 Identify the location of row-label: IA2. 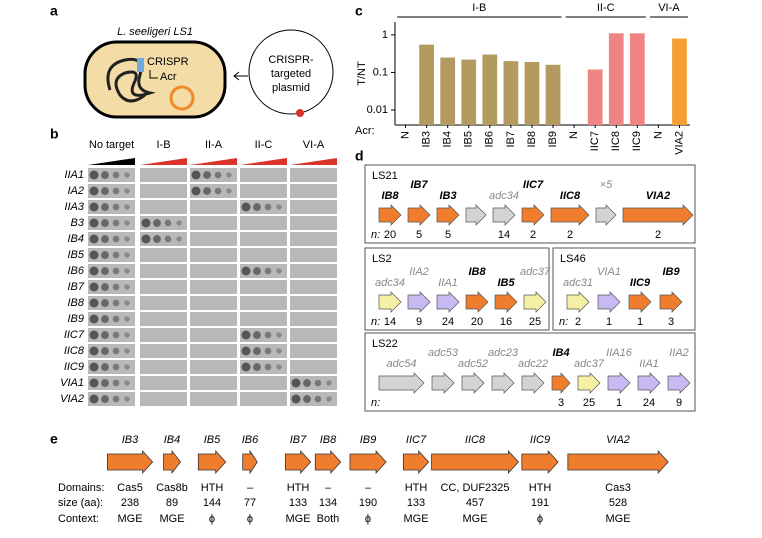
(75, 191).